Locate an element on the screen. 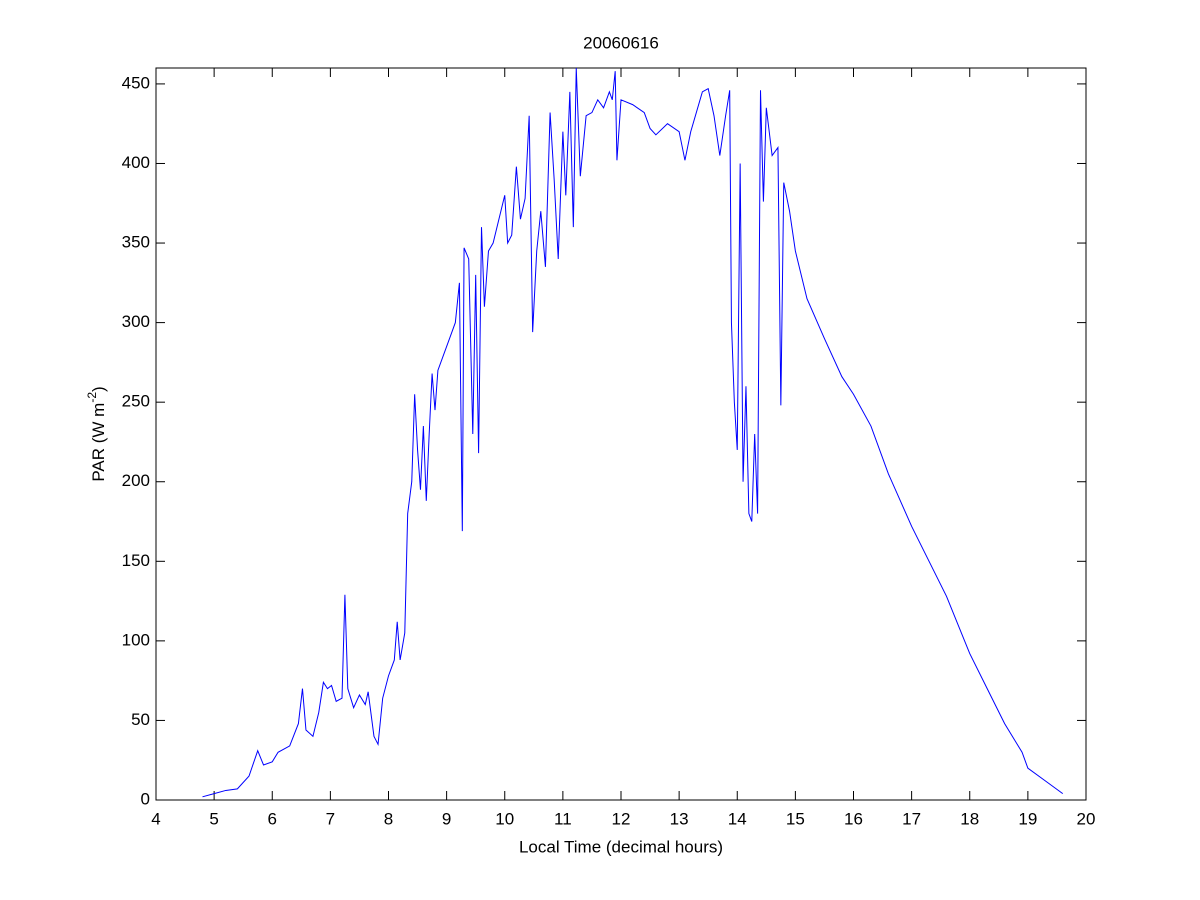 This screenshot has width=1200, height=900. y-tick-label: 50 is located at coordinates (140, 719).